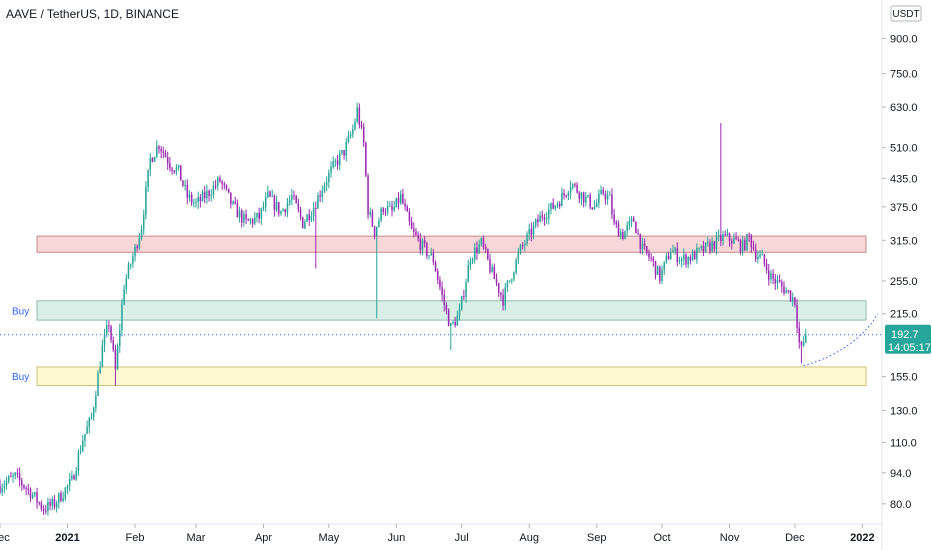  I want to click on x-tick-label: May, so click(328, 538).